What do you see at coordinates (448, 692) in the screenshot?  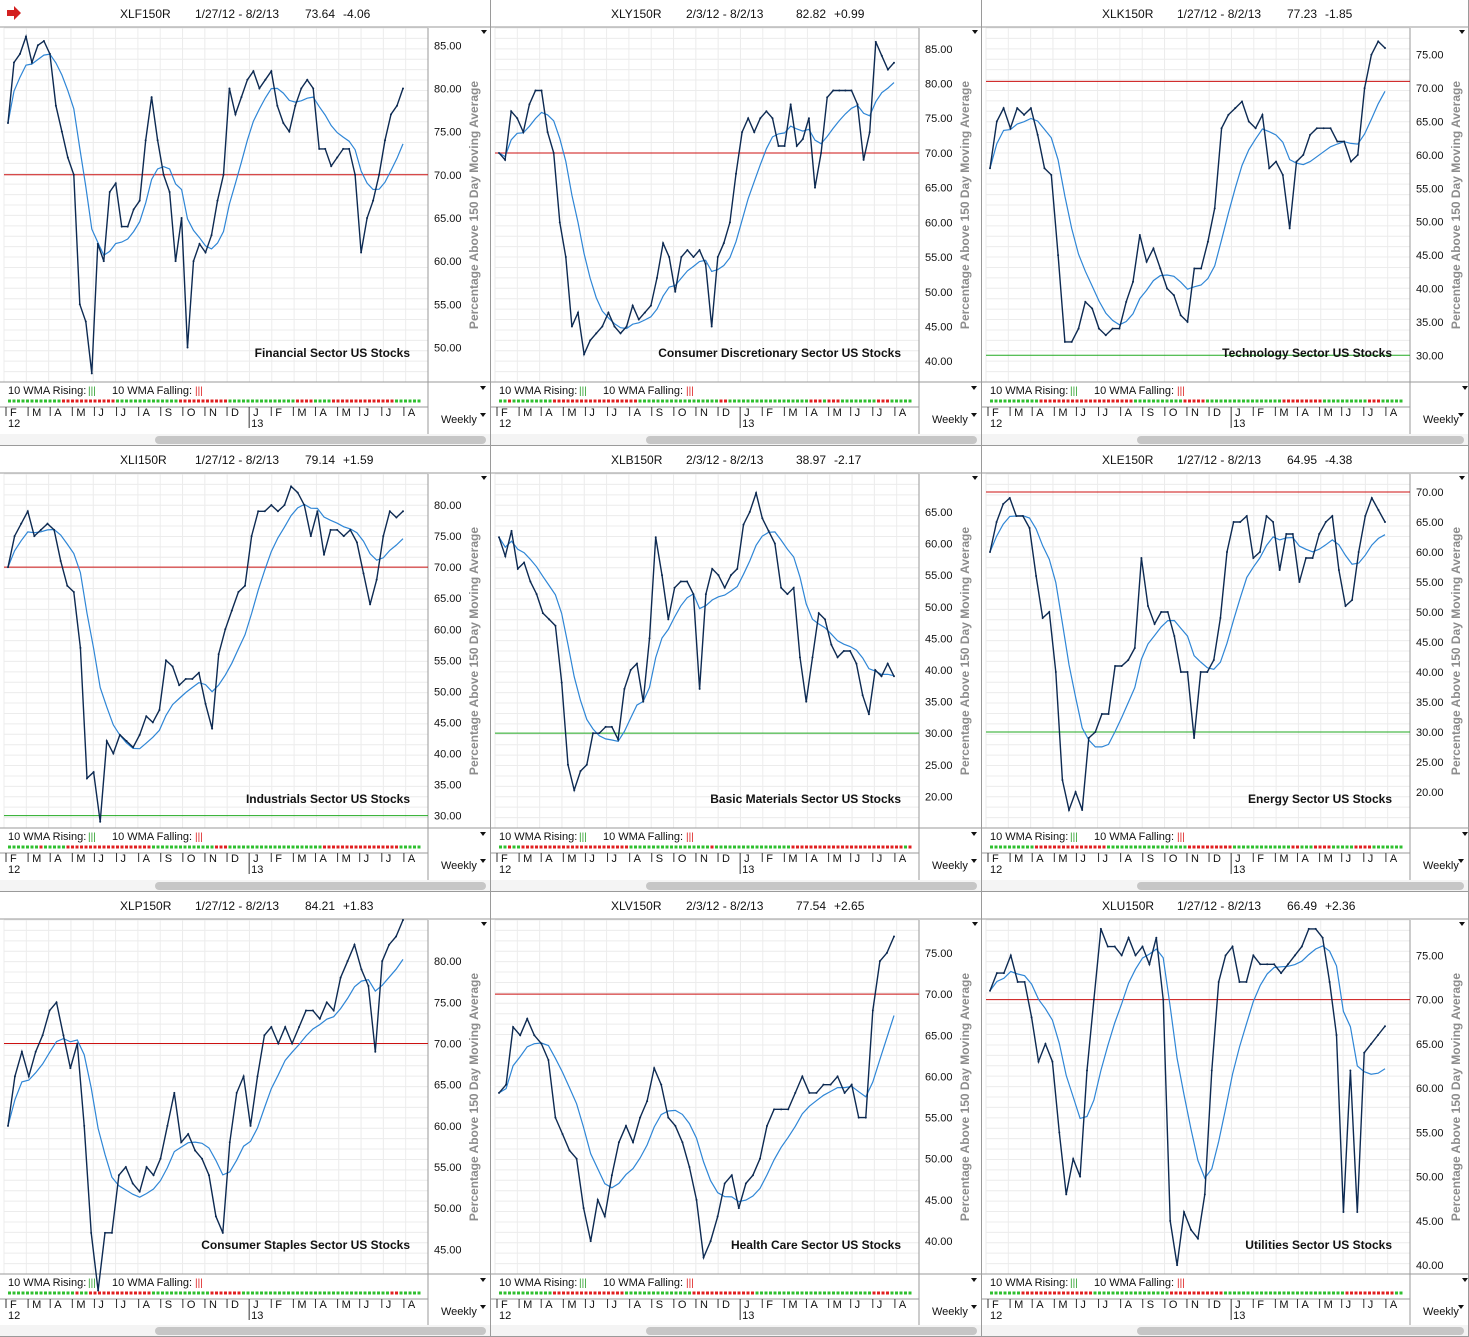 I see `y-tick-label: 50.00` at bounding box center [448, 692].